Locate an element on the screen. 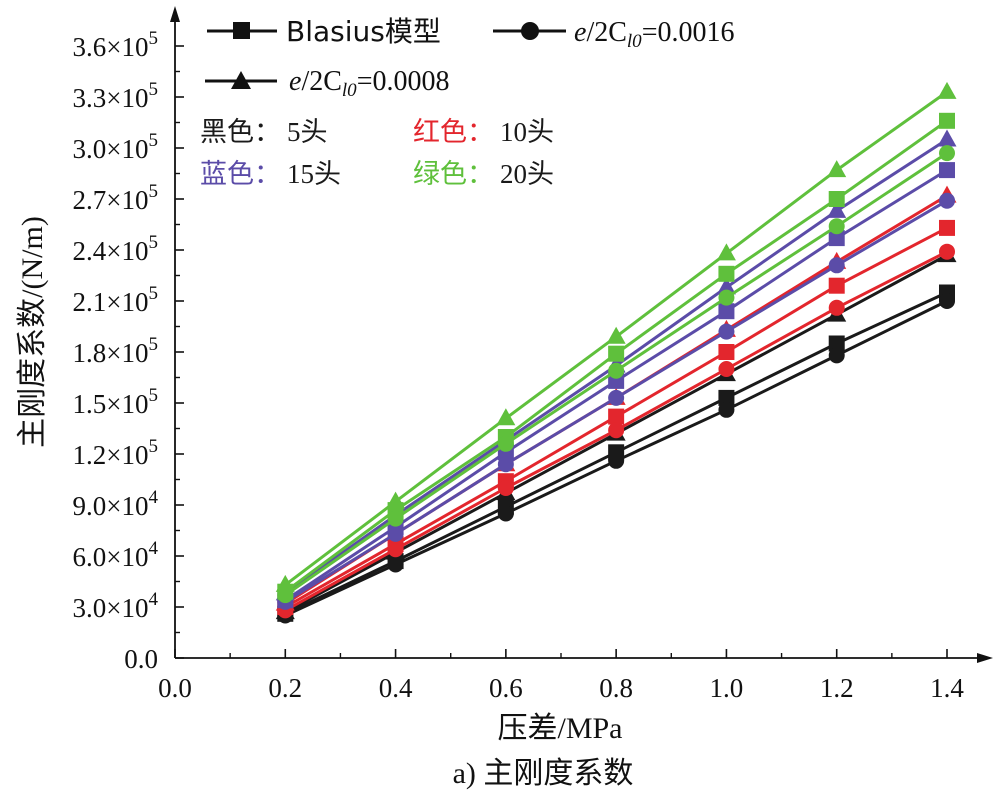  legend-entry-e-0008: e/2Cl0=0.0008 is located at coordinates (327, 83).